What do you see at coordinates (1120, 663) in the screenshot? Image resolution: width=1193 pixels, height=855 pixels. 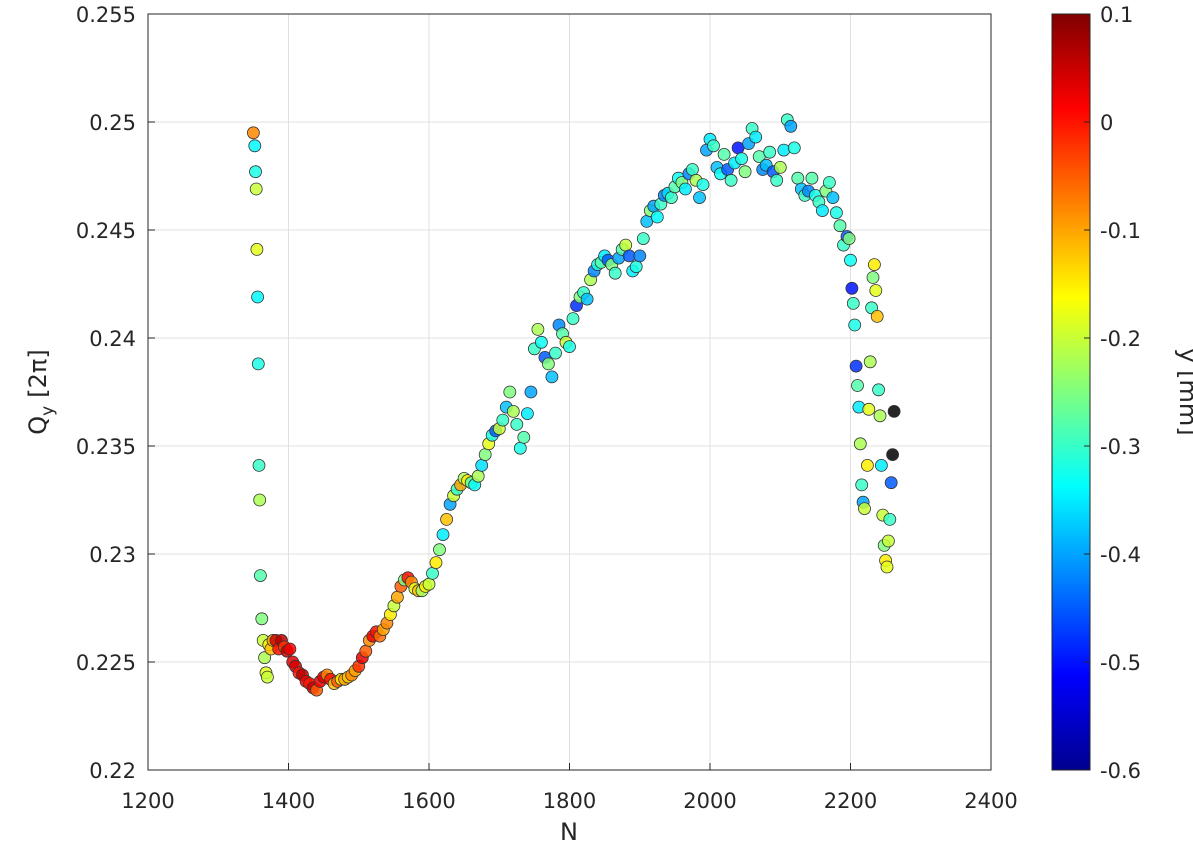 I see `colorbar-tick-label: -0.5` at bounding box center [1120, 663].